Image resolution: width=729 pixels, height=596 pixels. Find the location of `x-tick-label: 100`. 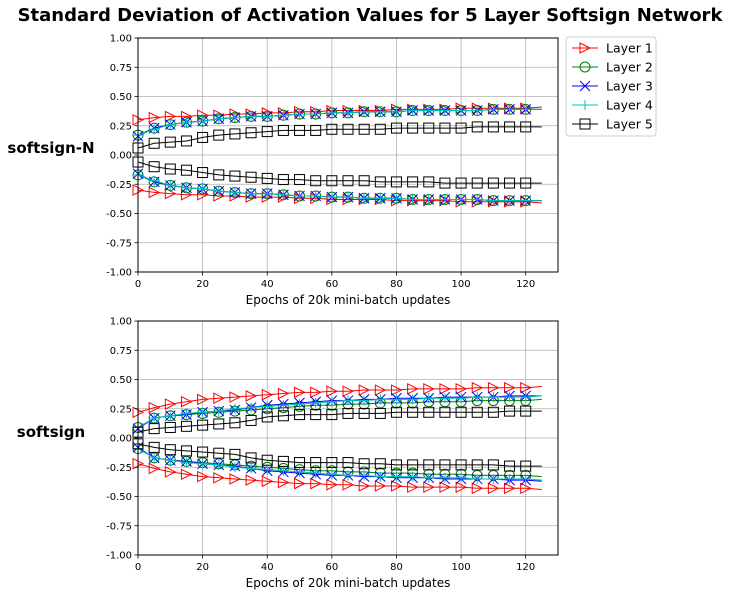

x-tick-label: 100 is located at coordinates (461, 567).